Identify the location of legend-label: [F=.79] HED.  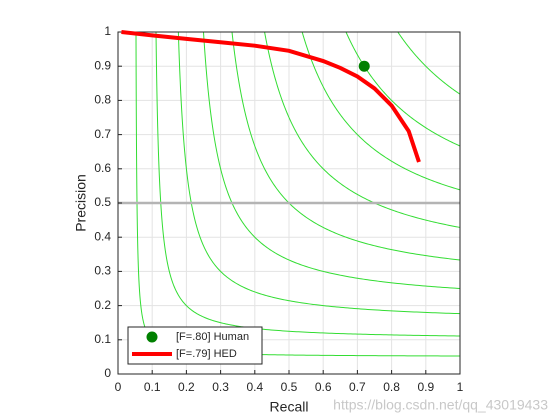
(206, 354).